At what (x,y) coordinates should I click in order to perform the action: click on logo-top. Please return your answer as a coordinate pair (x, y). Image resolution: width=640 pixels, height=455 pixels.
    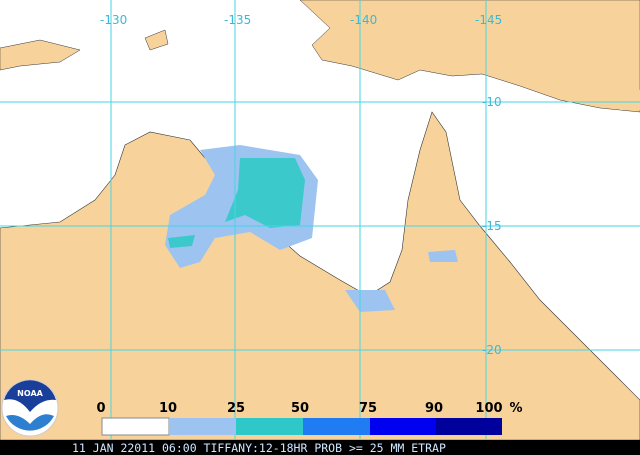
    Looking at the image, I should click on (30, 396).